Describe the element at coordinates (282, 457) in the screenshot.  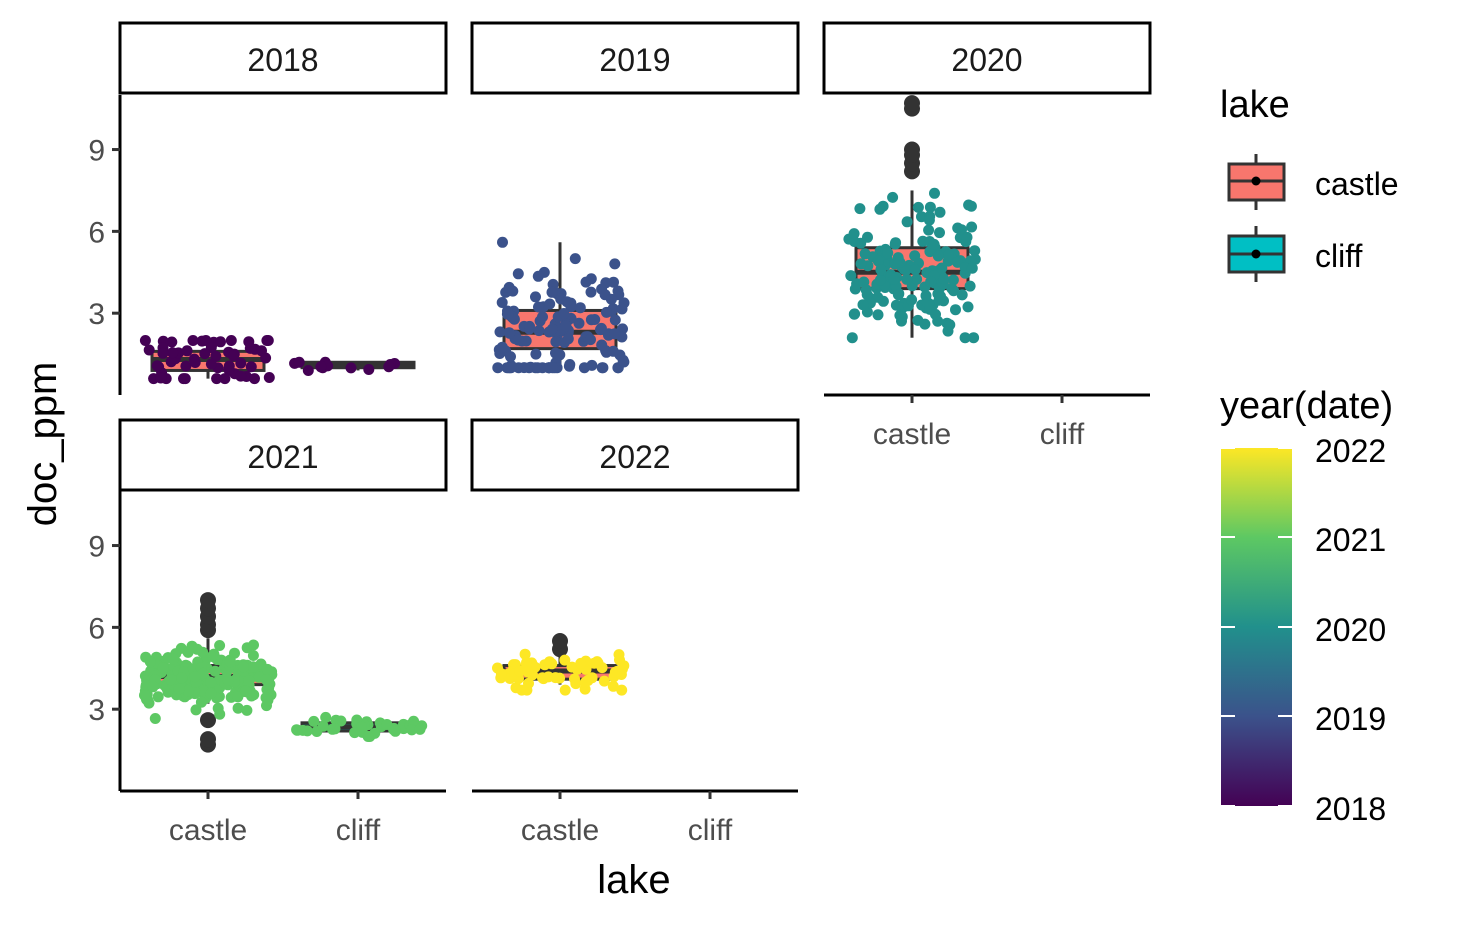
I see `facet-strip-label-2021: 2021` at that location.